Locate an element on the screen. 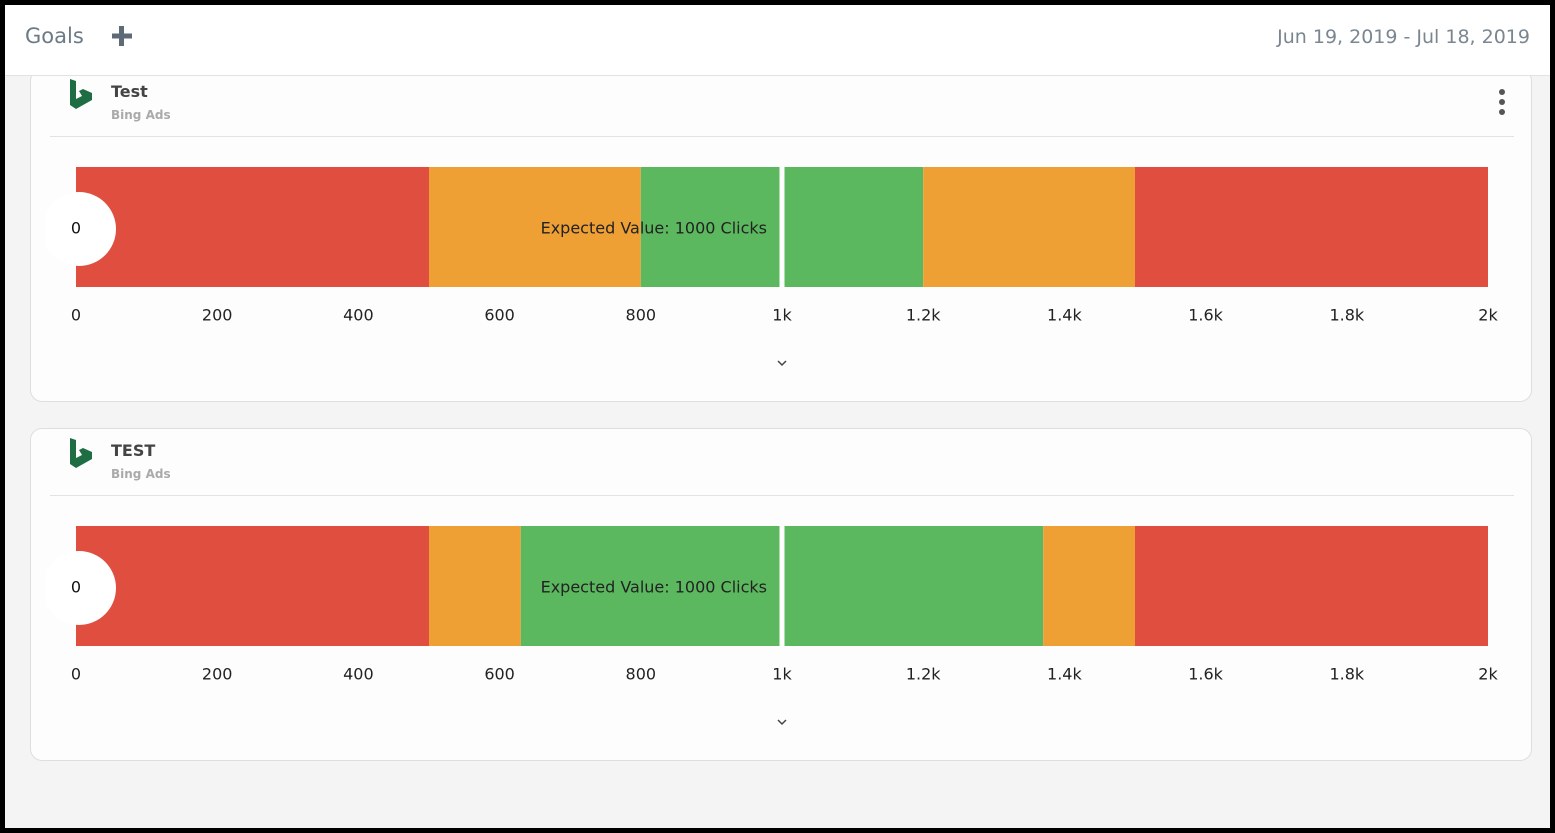 This screenshot has height=833, width=1555. page-title: Goals is located at coordinates (54, 36).